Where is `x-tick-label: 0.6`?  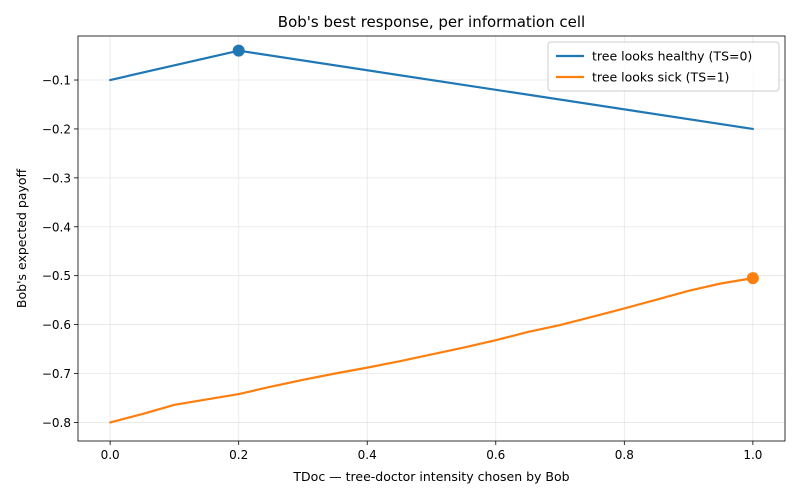 x-tick-label: 0.6 is located at coordinates (495, 455).